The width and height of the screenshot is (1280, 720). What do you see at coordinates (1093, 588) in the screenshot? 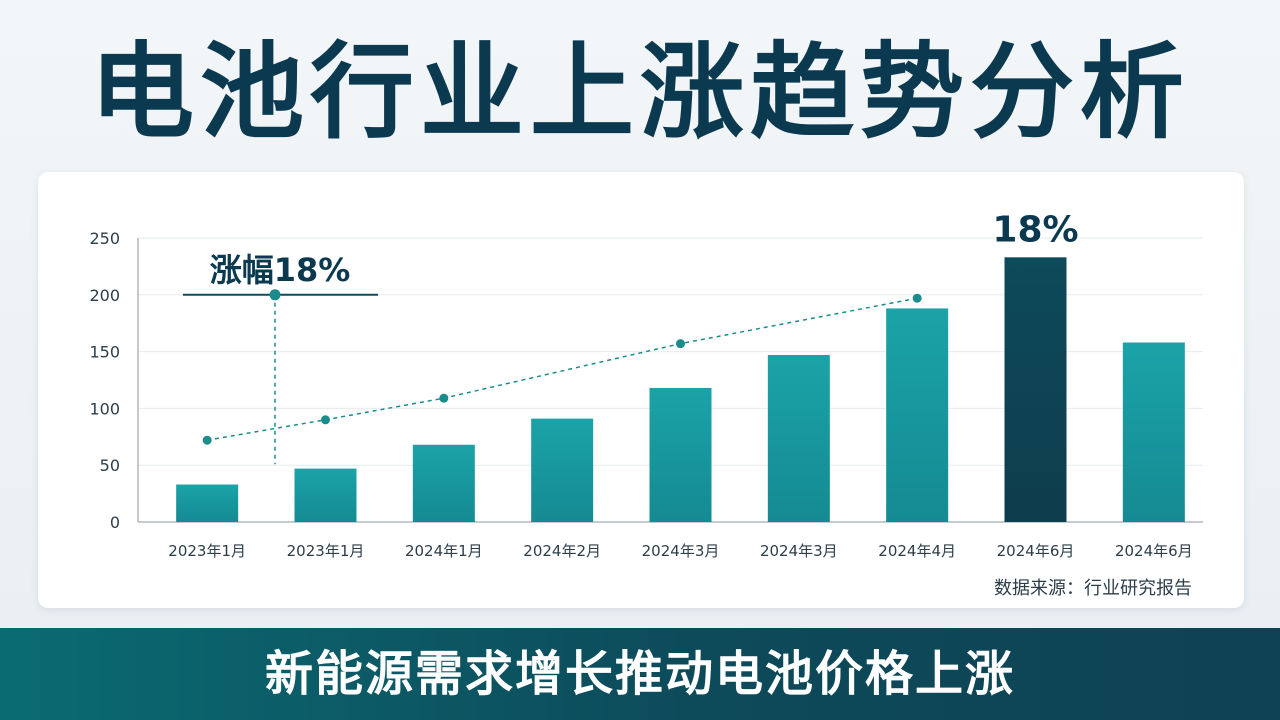
I see `data-source: 数据来源：行业研究报告` at bounding box center [1093, 588].